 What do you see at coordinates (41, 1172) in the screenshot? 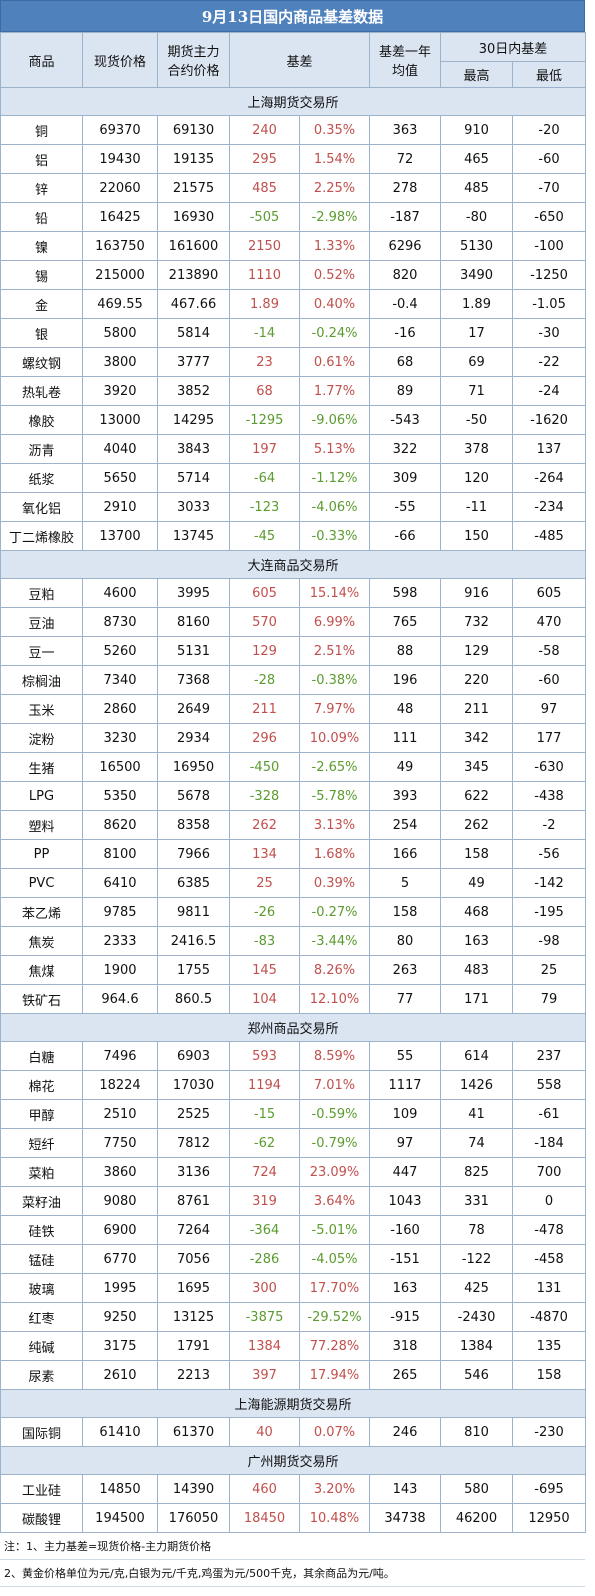
I see `cell-commodity: 菜粕` at bounding box center [41, 1172].